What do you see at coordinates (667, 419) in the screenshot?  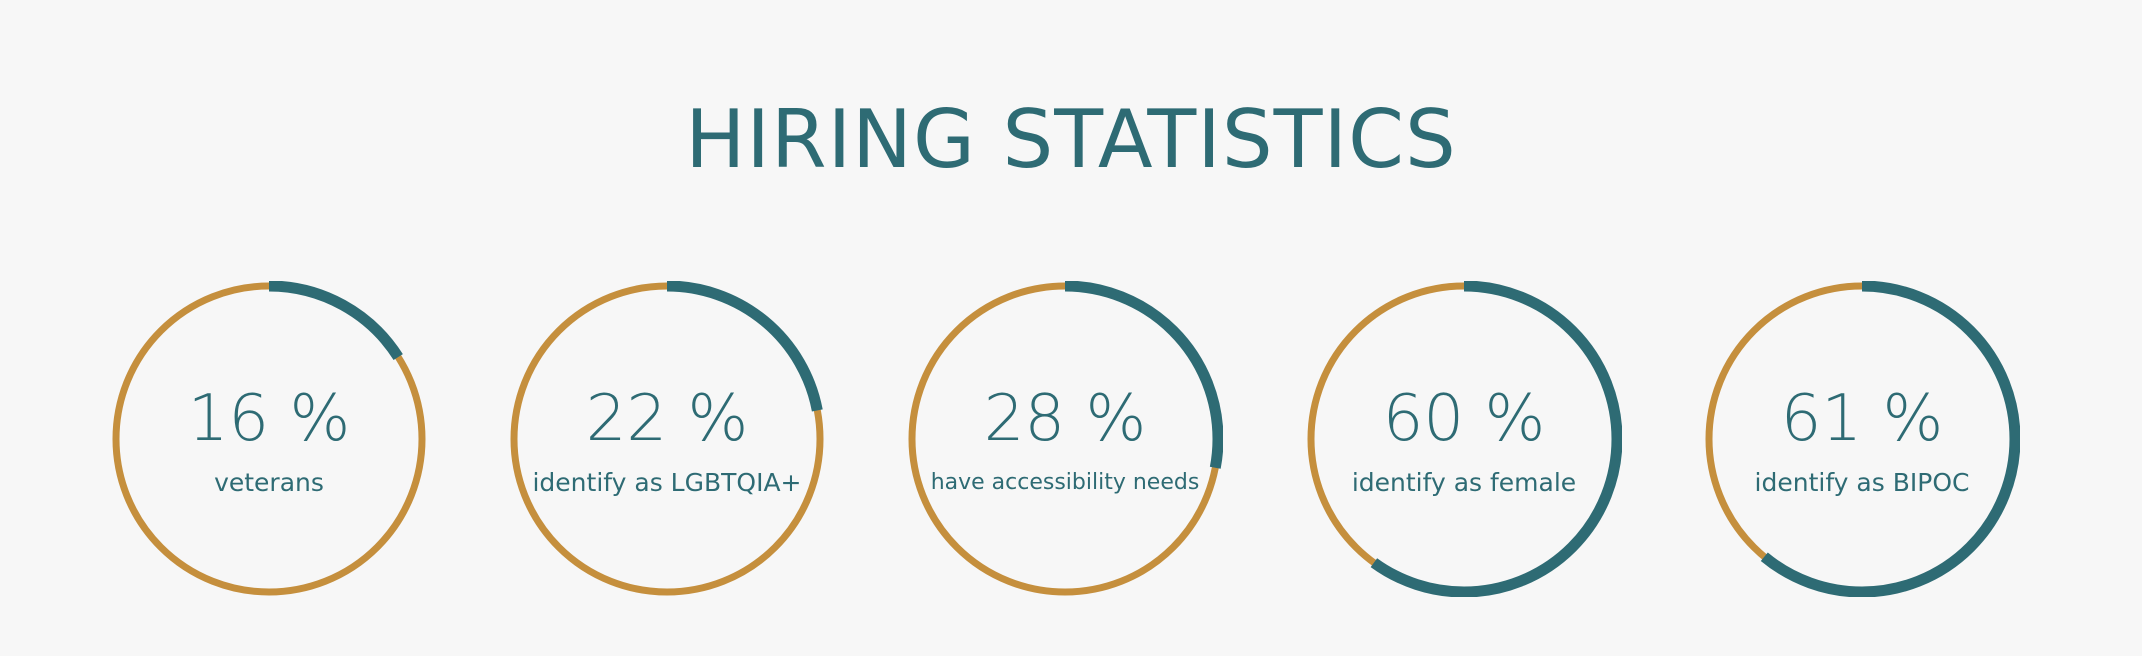 I see `stat-value: 22 %` at bounding box center [667, 419].